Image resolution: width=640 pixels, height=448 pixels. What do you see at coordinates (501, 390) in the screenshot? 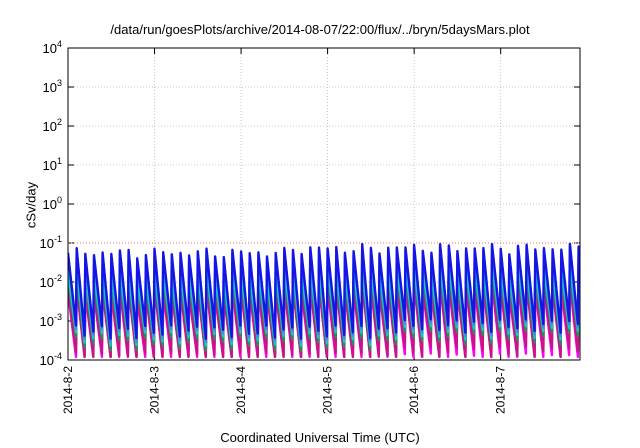
I see `x-tick-label: 2014-8-7` at bounding box center [501, 390].